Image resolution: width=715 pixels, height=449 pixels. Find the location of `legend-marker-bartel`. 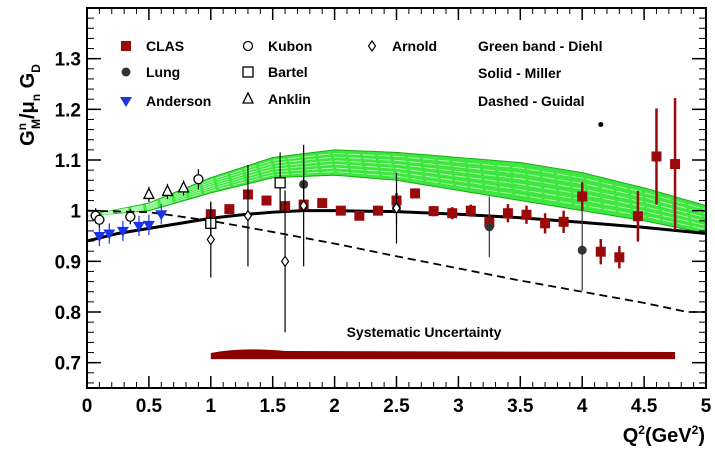

legend-marker-bartel is located at coordinates (248, 72).